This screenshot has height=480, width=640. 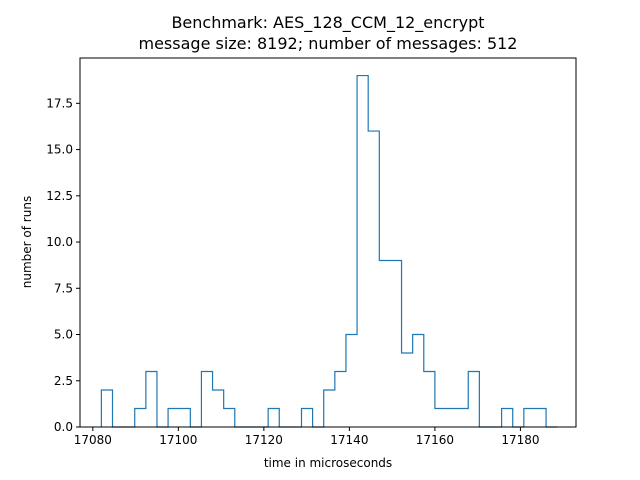 What do you see at coordinates (59, 150) in the screenshot?
I see `y-tick-label: 15.0` at bounding box center [59, 150].